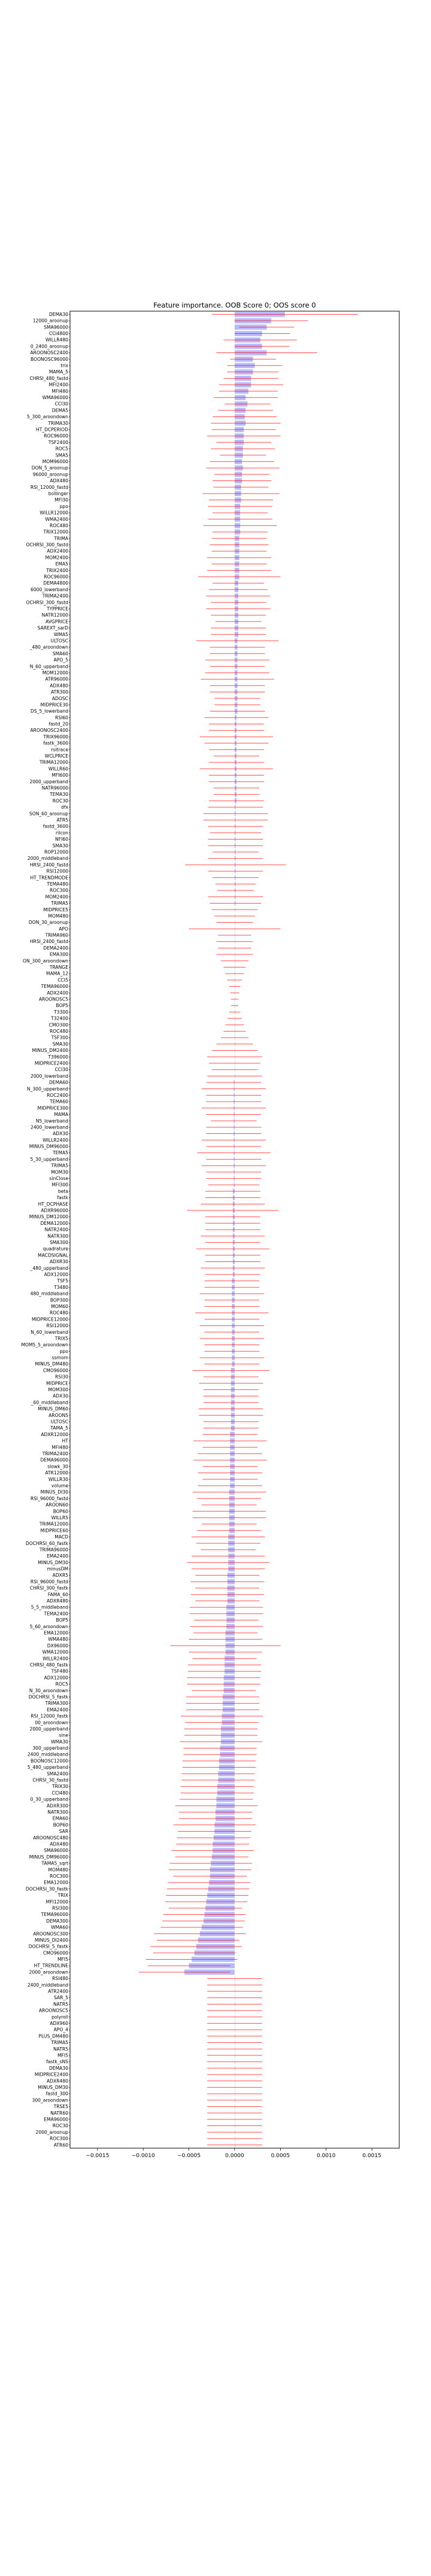 This screenshot has width=431, height=2576. Describe the element at coordinates (60, 1511) in the screenshot. I see `feature-label-188: BOP60` at that location.